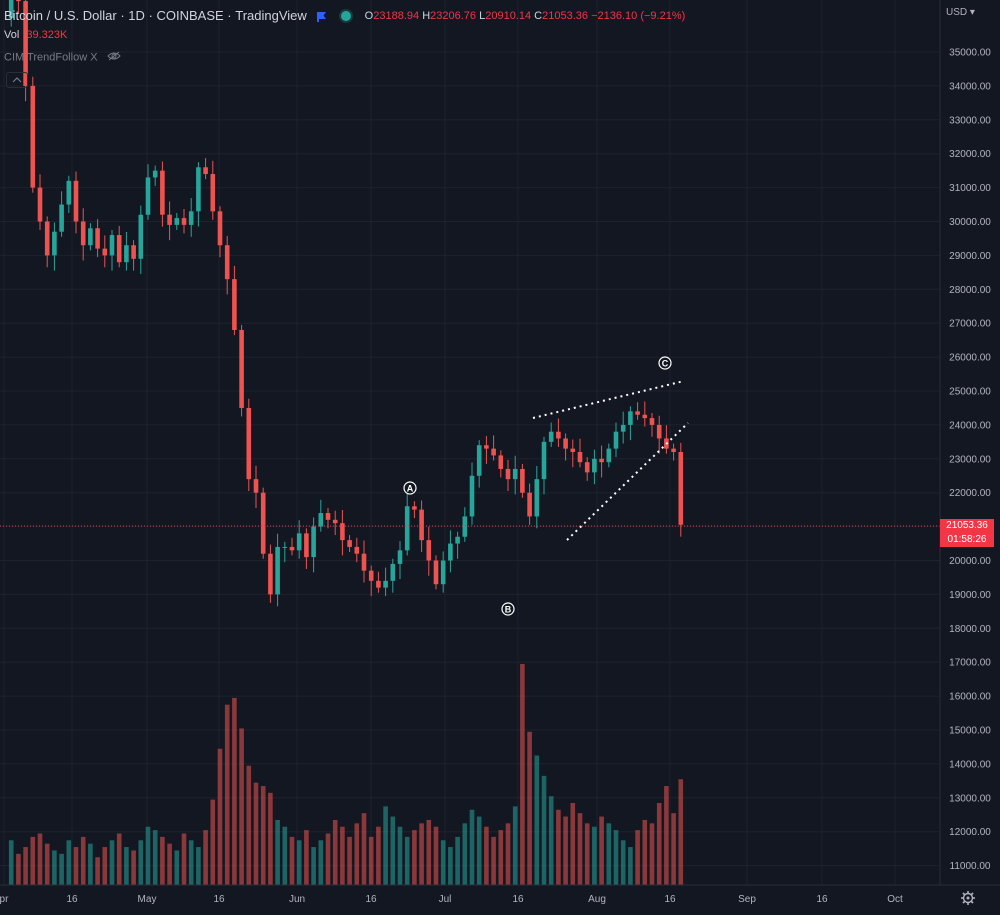 This screenshot has height=915, width=1000. Describe the element at coordinates (597, 899) in the screenshot. I see `time-tick-label: Aug` at that location.